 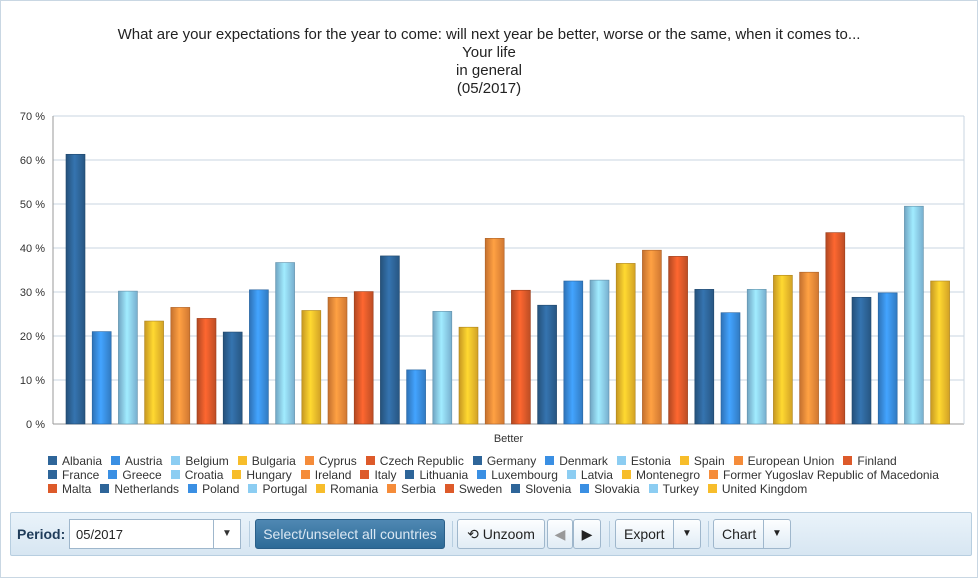 I want to click on legend-item: Turkey, so click(x=673, y=489).